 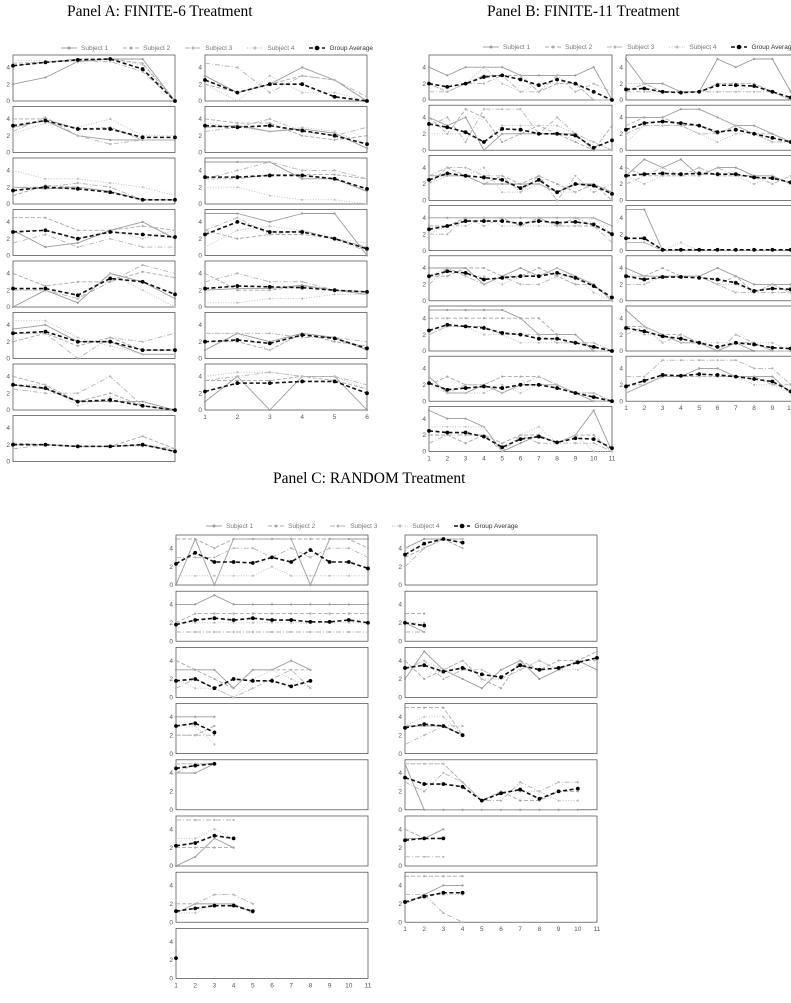 I want to click on subplot-2-5: 0 2 4, so click(x=498, y=786).